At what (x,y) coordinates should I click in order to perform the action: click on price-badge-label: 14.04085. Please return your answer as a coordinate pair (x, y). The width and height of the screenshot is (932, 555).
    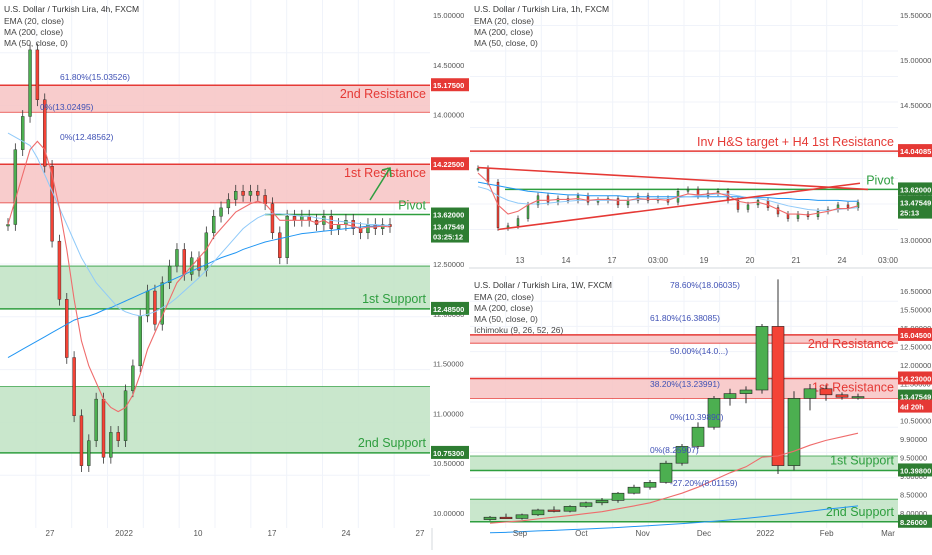
    Looking at the image, I should click on (915, 151).